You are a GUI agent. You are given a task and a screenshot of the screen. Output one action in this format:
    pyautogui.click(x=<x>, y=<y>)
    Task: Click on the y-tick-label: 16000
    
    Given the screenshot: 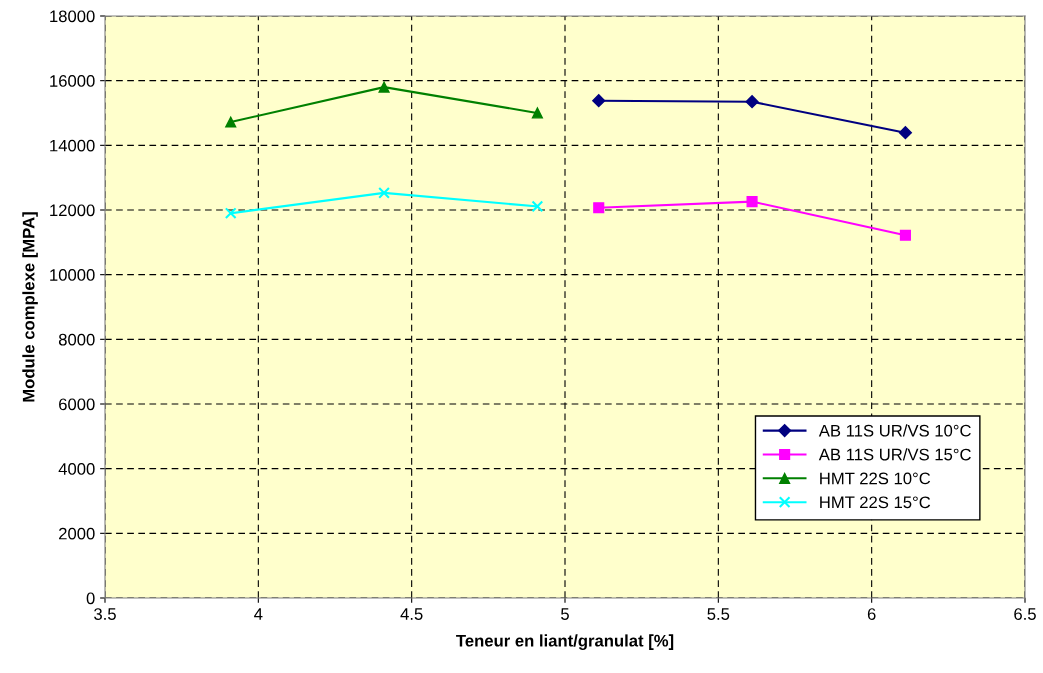 What is the action you would take?
    pyautogui.click(x=72, y=81)
    